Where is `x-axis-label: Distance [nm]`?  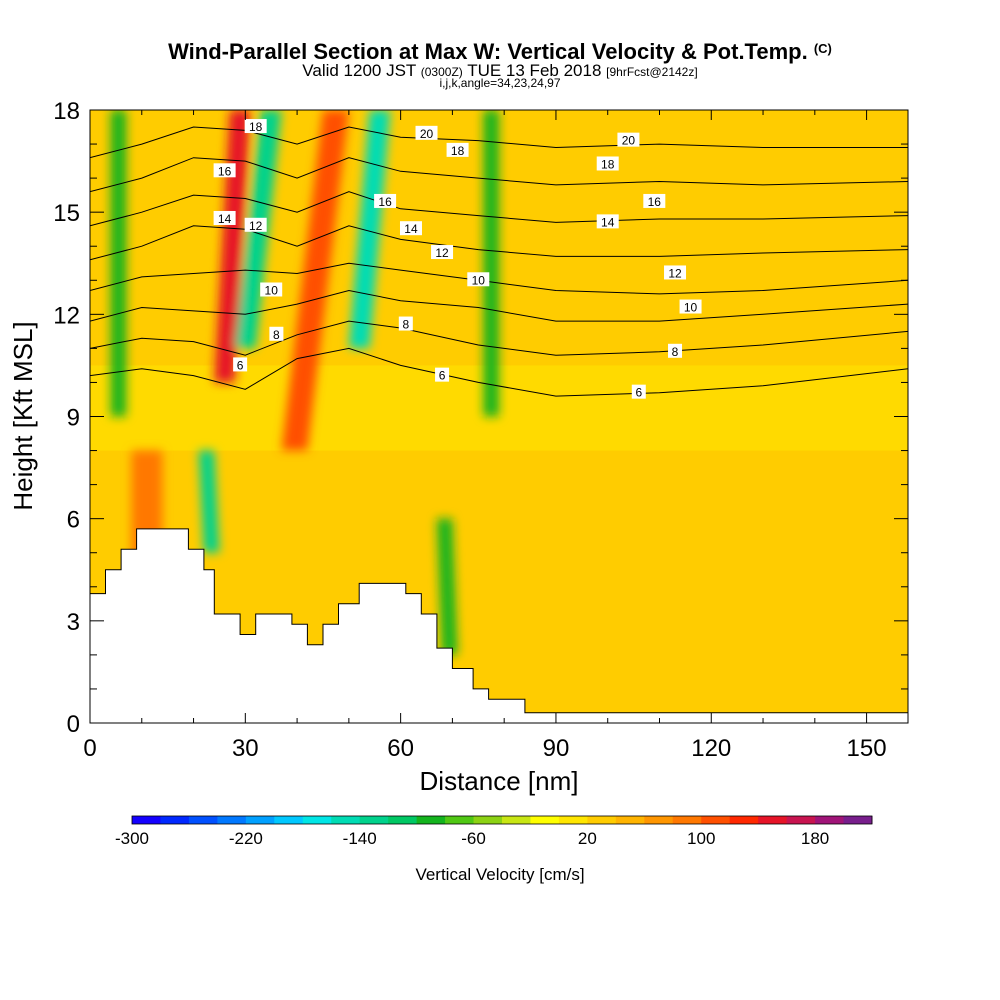
x-axis-label: Distance [nm] is located at coordinates (499, 781).